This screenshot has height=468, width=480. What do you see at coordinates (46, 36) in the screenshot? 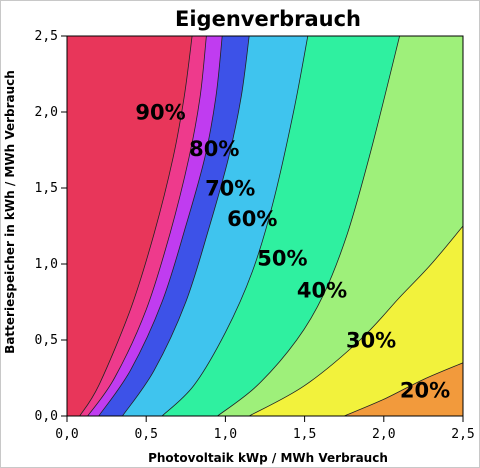
I see `y-tick-label: 2,5` at bounding box center [46, 36].